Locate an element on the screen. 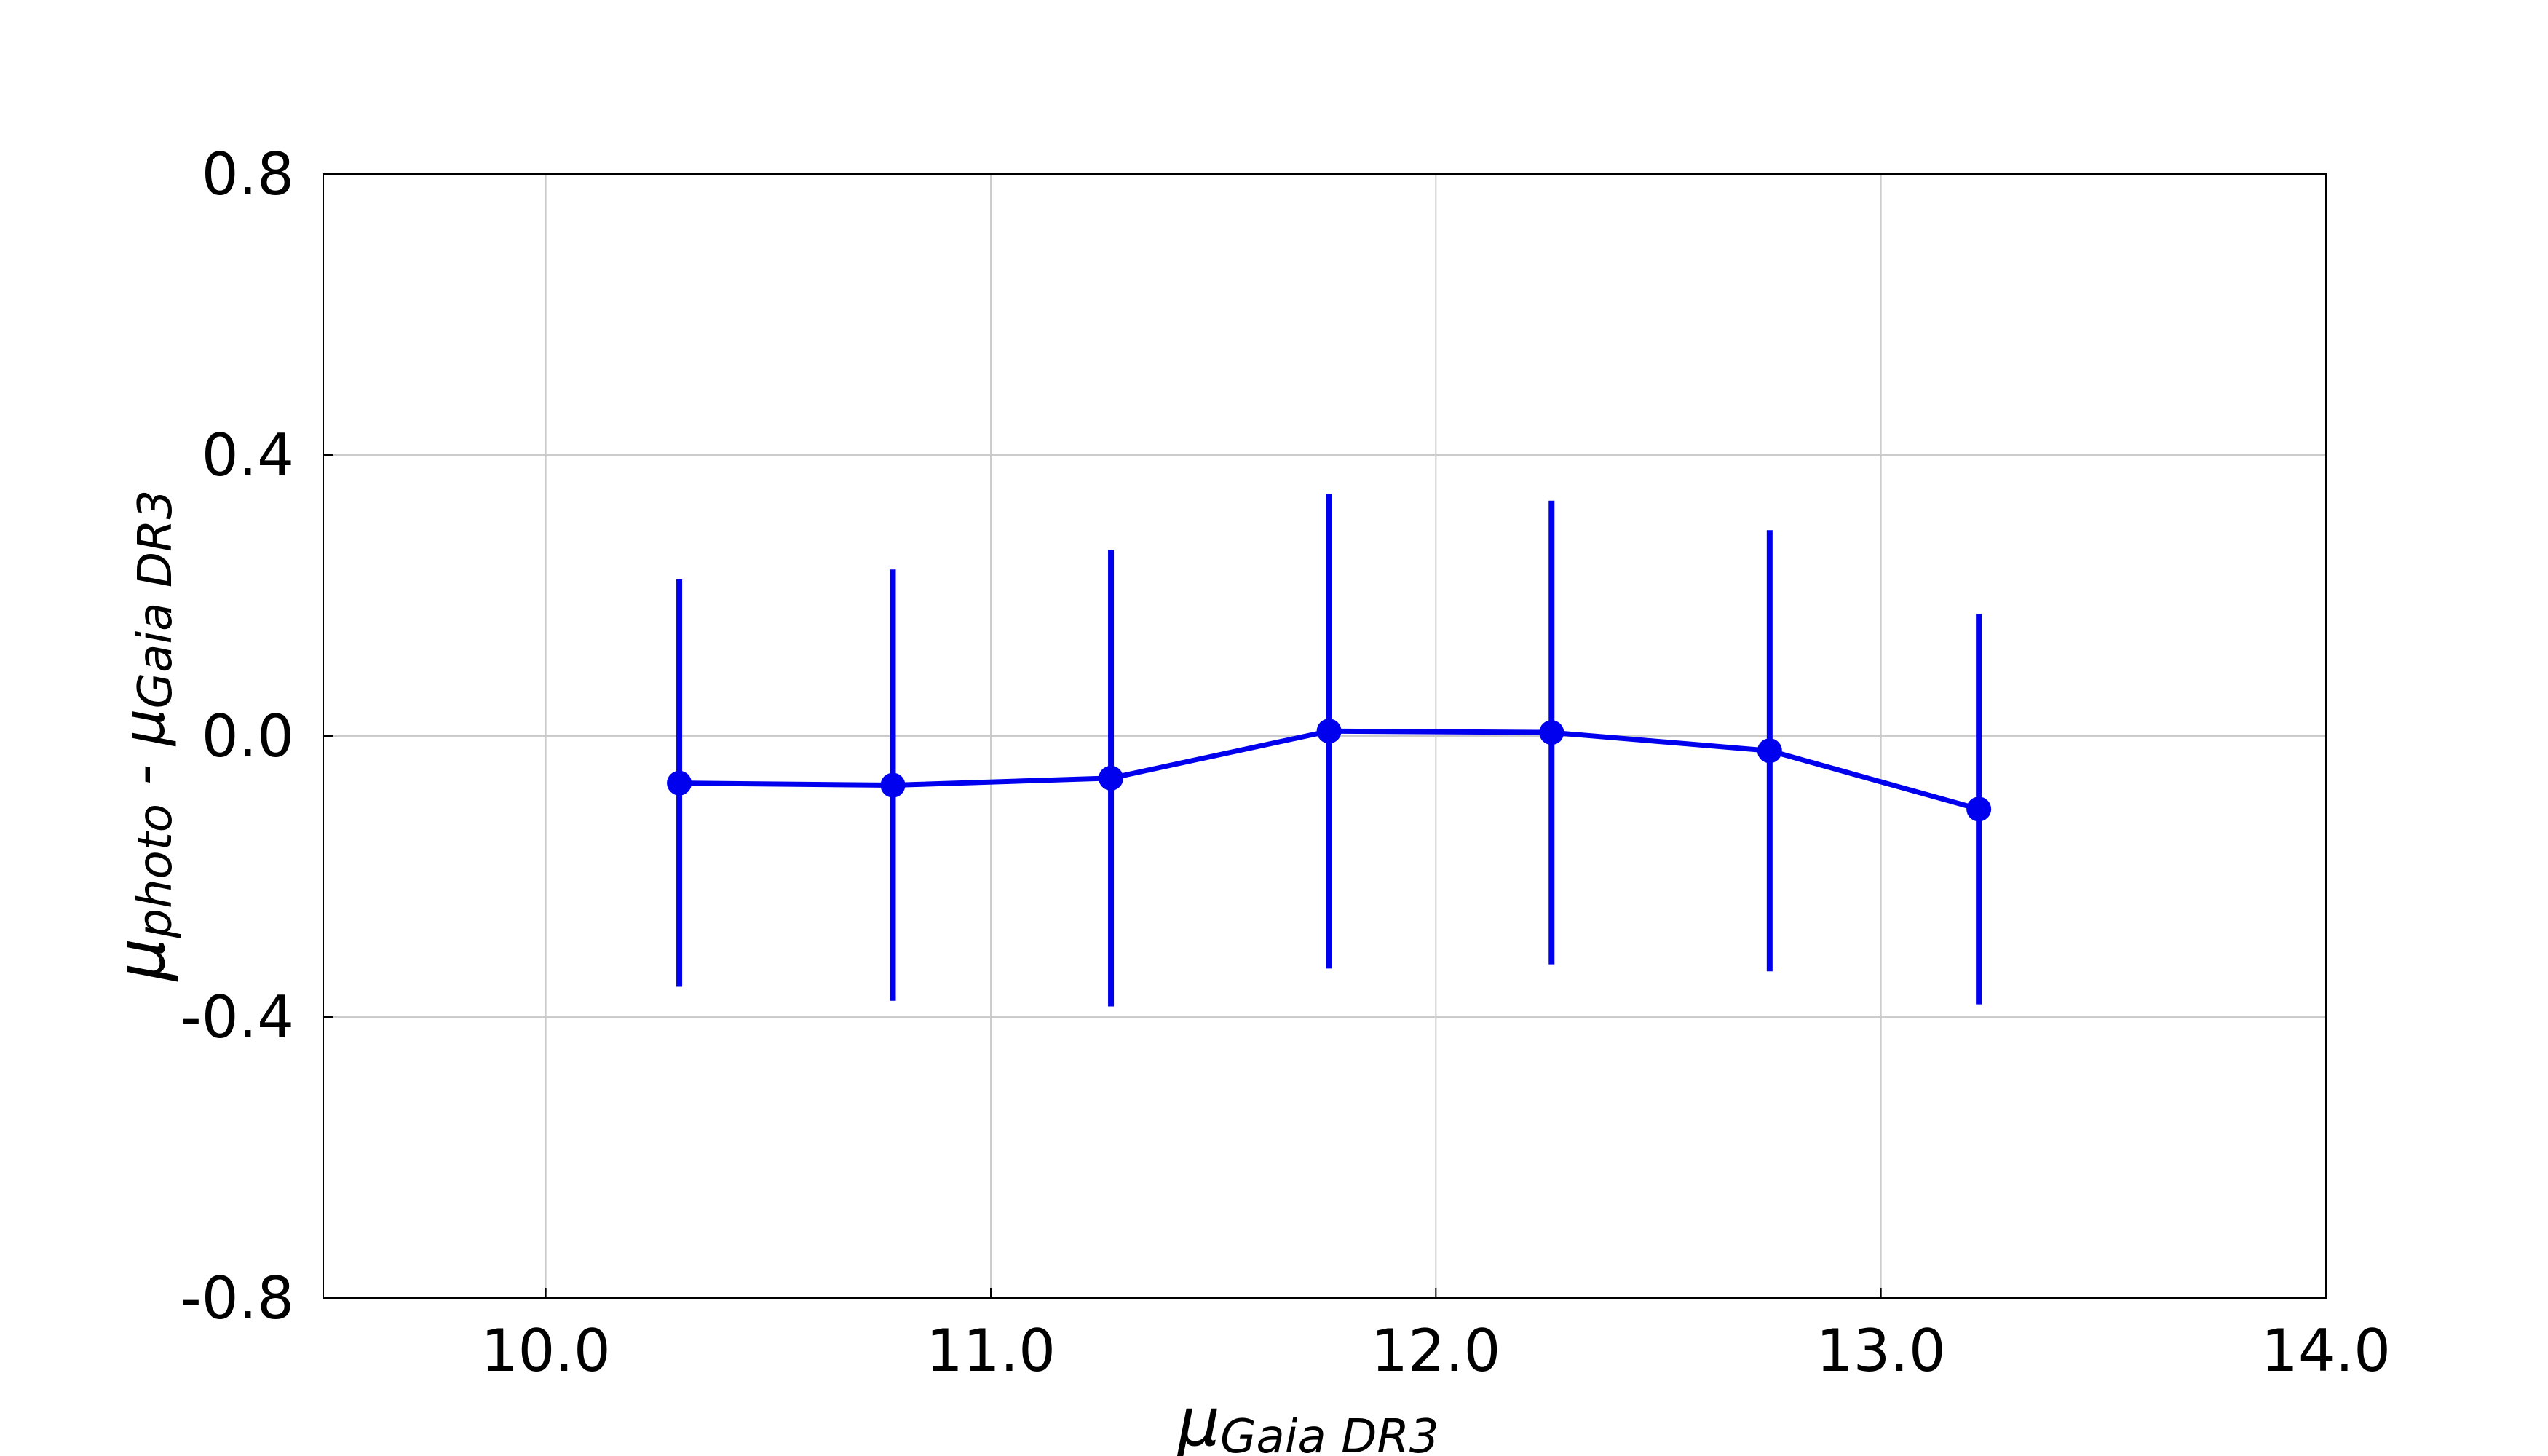 This screenshot has height=1456, width=2548. x-label-symbol: μ is located at coordinates (1198, 1419).